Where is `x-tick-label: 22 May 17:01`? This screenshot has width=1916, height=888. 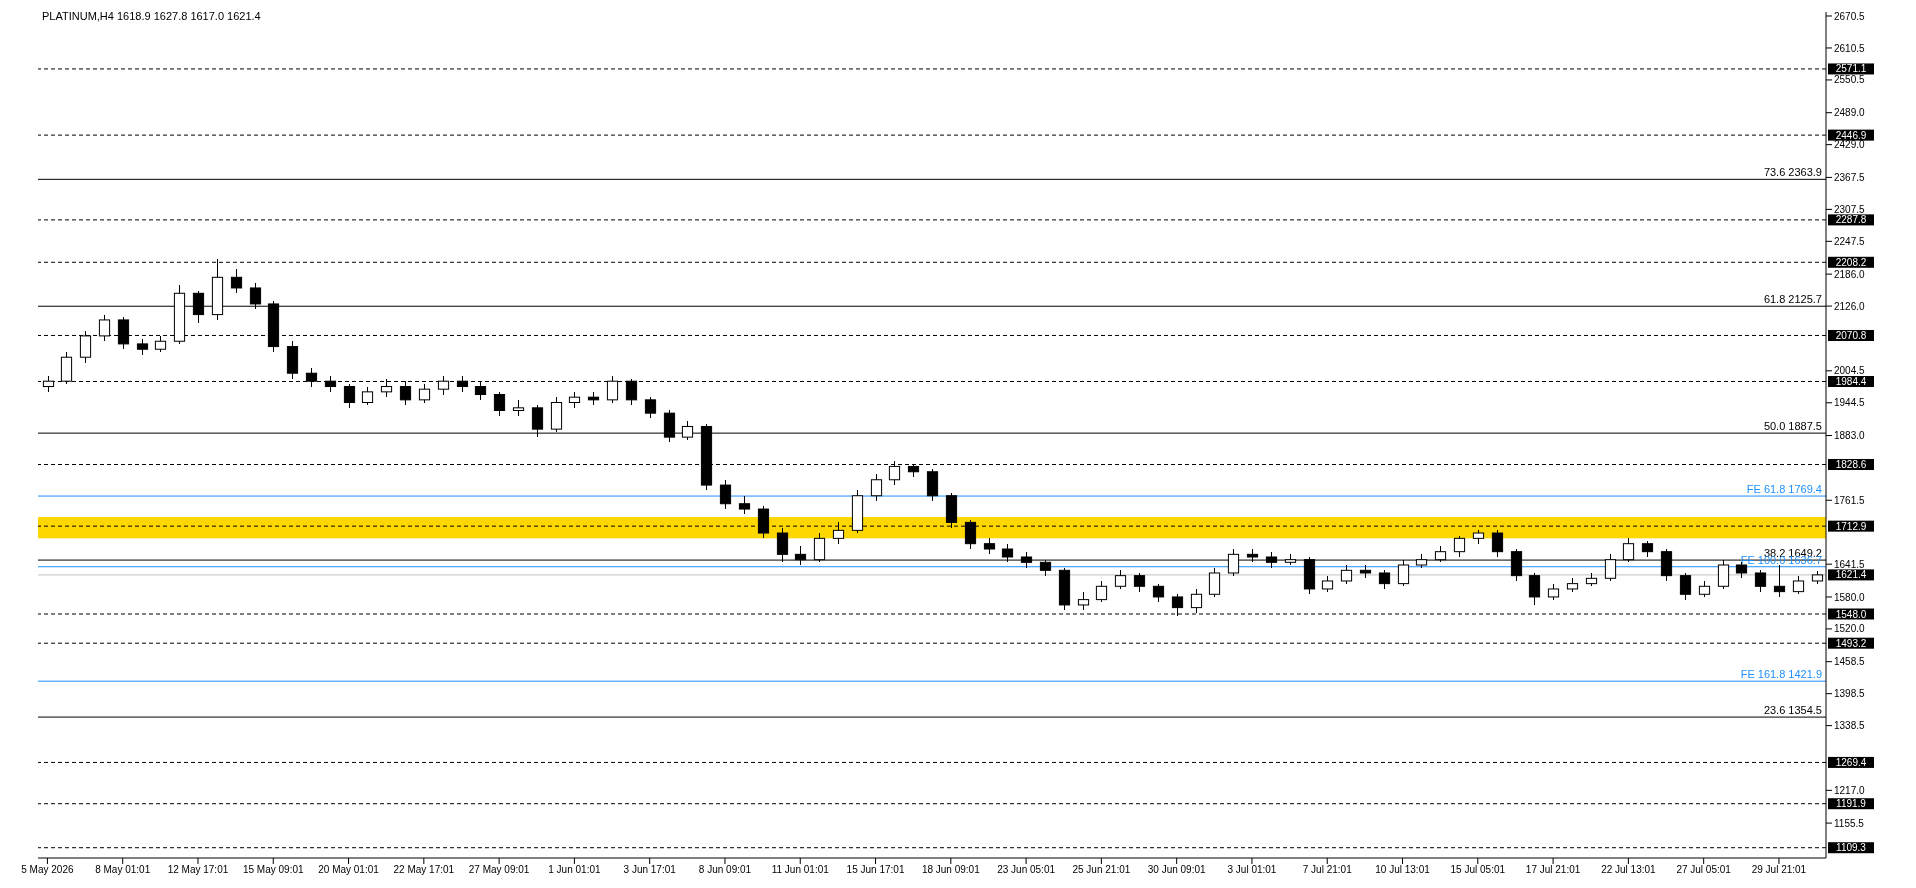 x-tick-label: 22 May 17:01 is located at coordinates (424, 870).